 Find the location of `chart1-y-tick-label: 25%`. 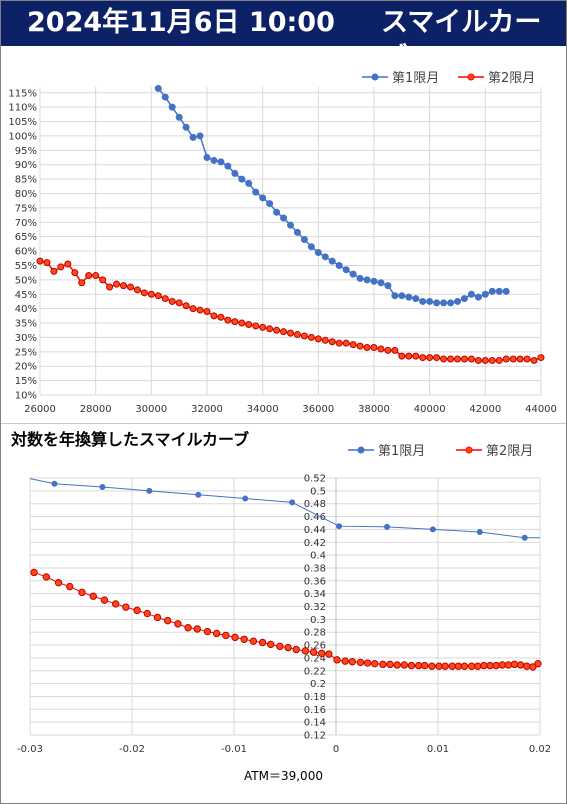

chart1-y-tick-label: 25% is located at coordinates (26, 352).